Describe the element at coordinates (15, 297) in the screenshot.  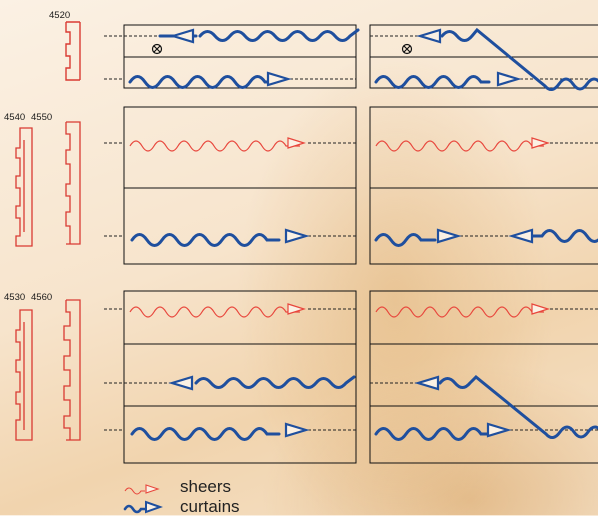
I see `profile-label-4530: 4530` at that location.